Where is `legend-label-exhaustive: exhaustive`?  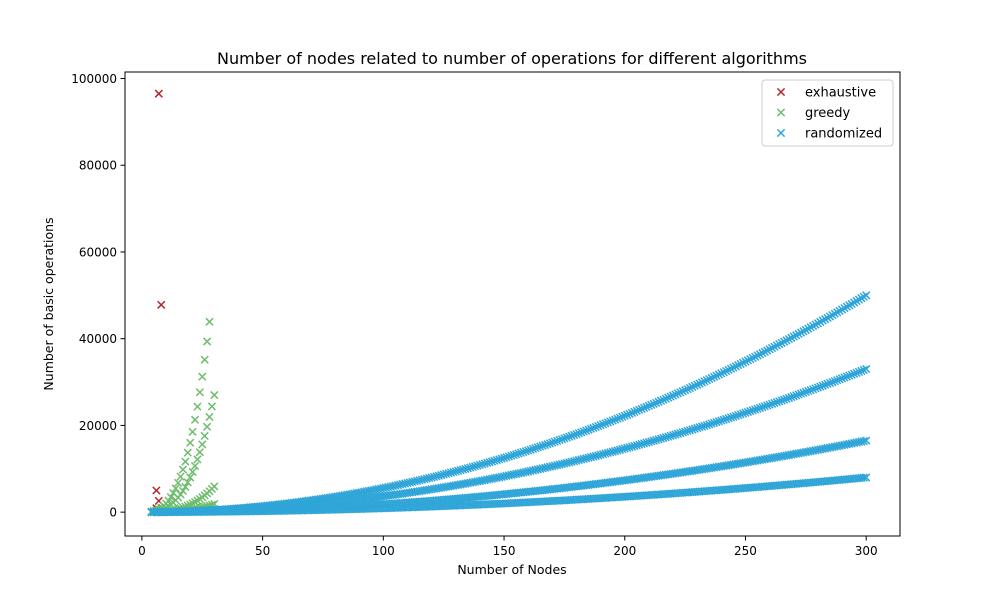 legend-label-exhaustive: exhaustive is located at coordinates (840, 93).